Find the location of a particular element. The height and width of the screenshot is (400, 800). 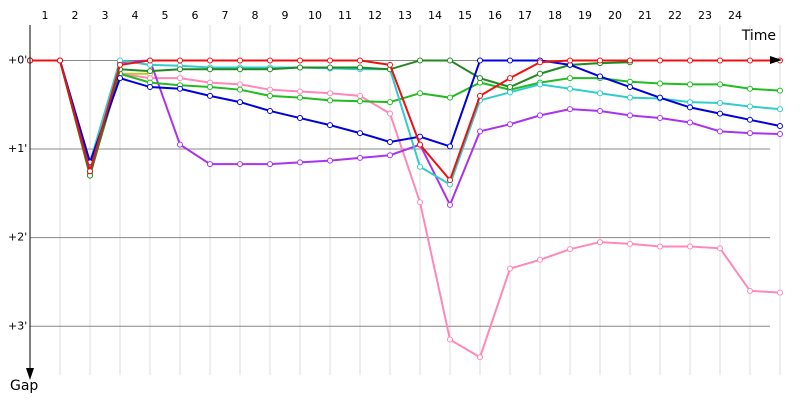

x-tick-label: 20 is located at coordinates (615, 15).